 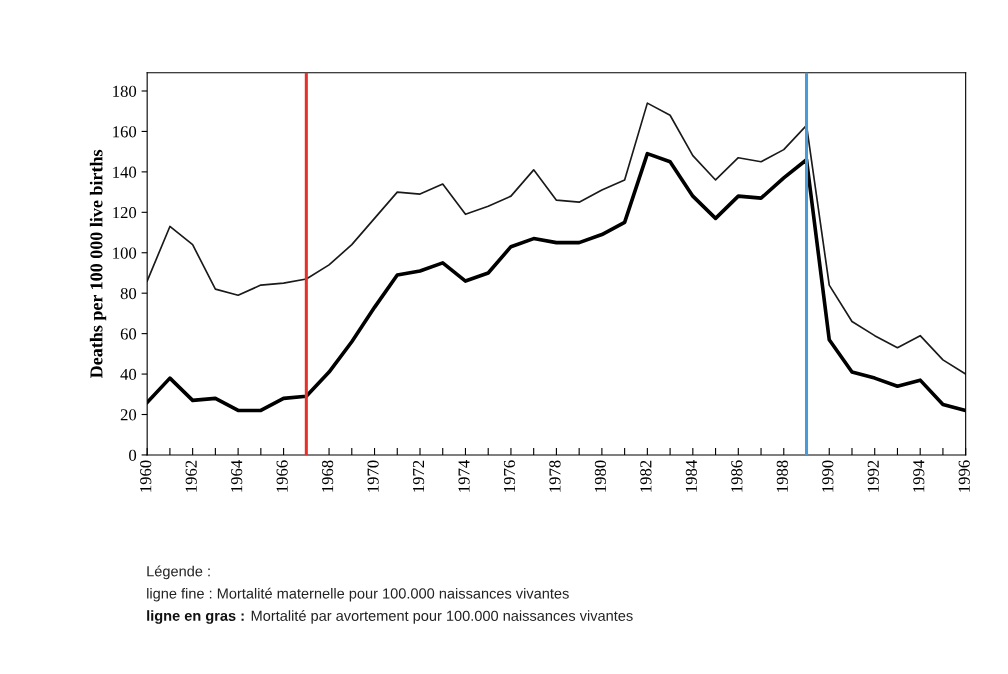 I want to click on text: Mortalité par avortement pour 100.000 naissances vivantes, so click(x=442, y=617).